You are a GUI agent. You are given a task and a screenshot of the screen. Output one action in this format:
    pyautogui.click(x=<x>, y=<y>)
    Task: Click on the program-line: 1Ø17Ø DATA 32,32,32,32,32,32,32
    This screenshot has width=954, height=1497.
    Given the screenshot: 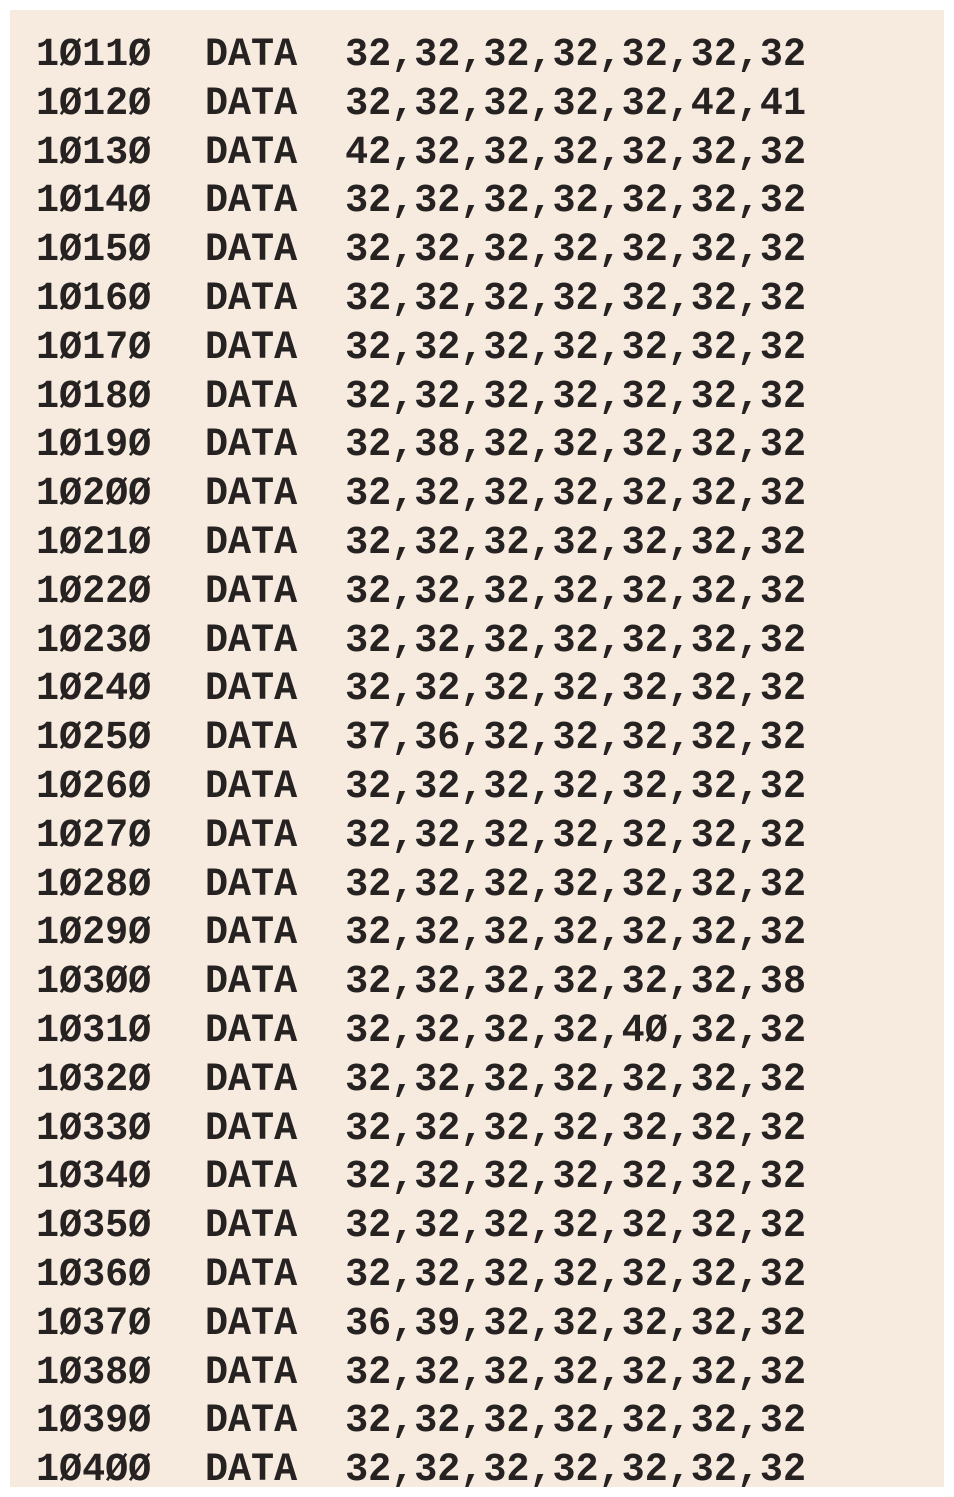 What is the action you would take?
    pyautogui.click(x=472, y=349)
    